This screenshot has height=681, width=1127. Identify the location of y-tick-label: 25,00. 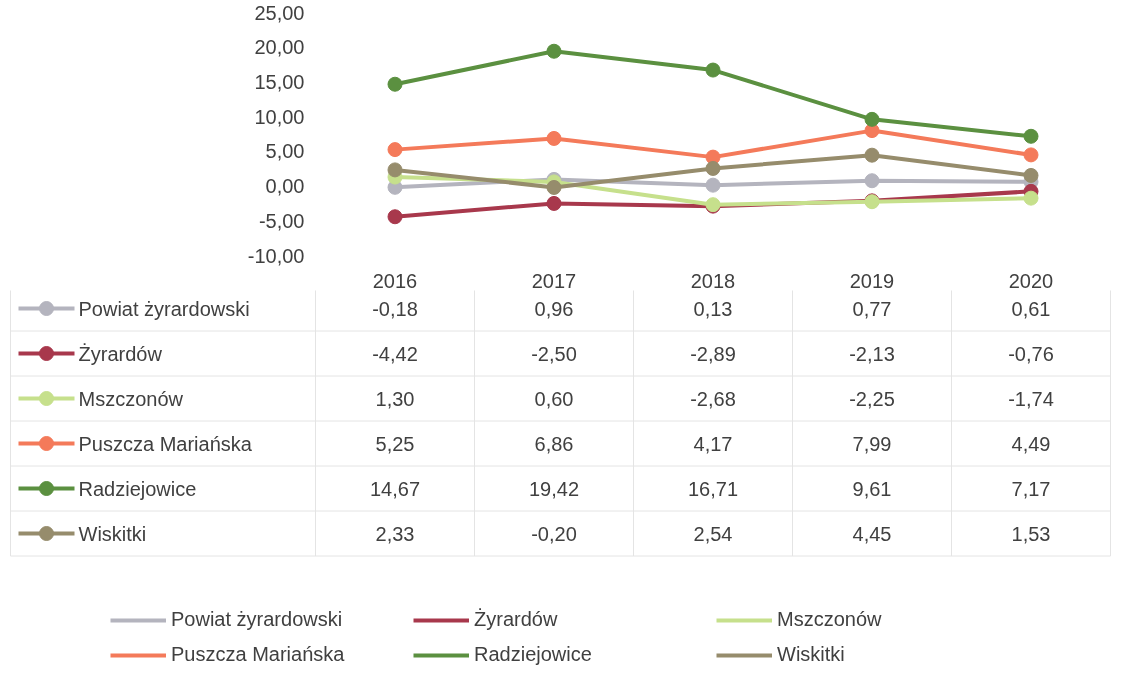
(279, 12).